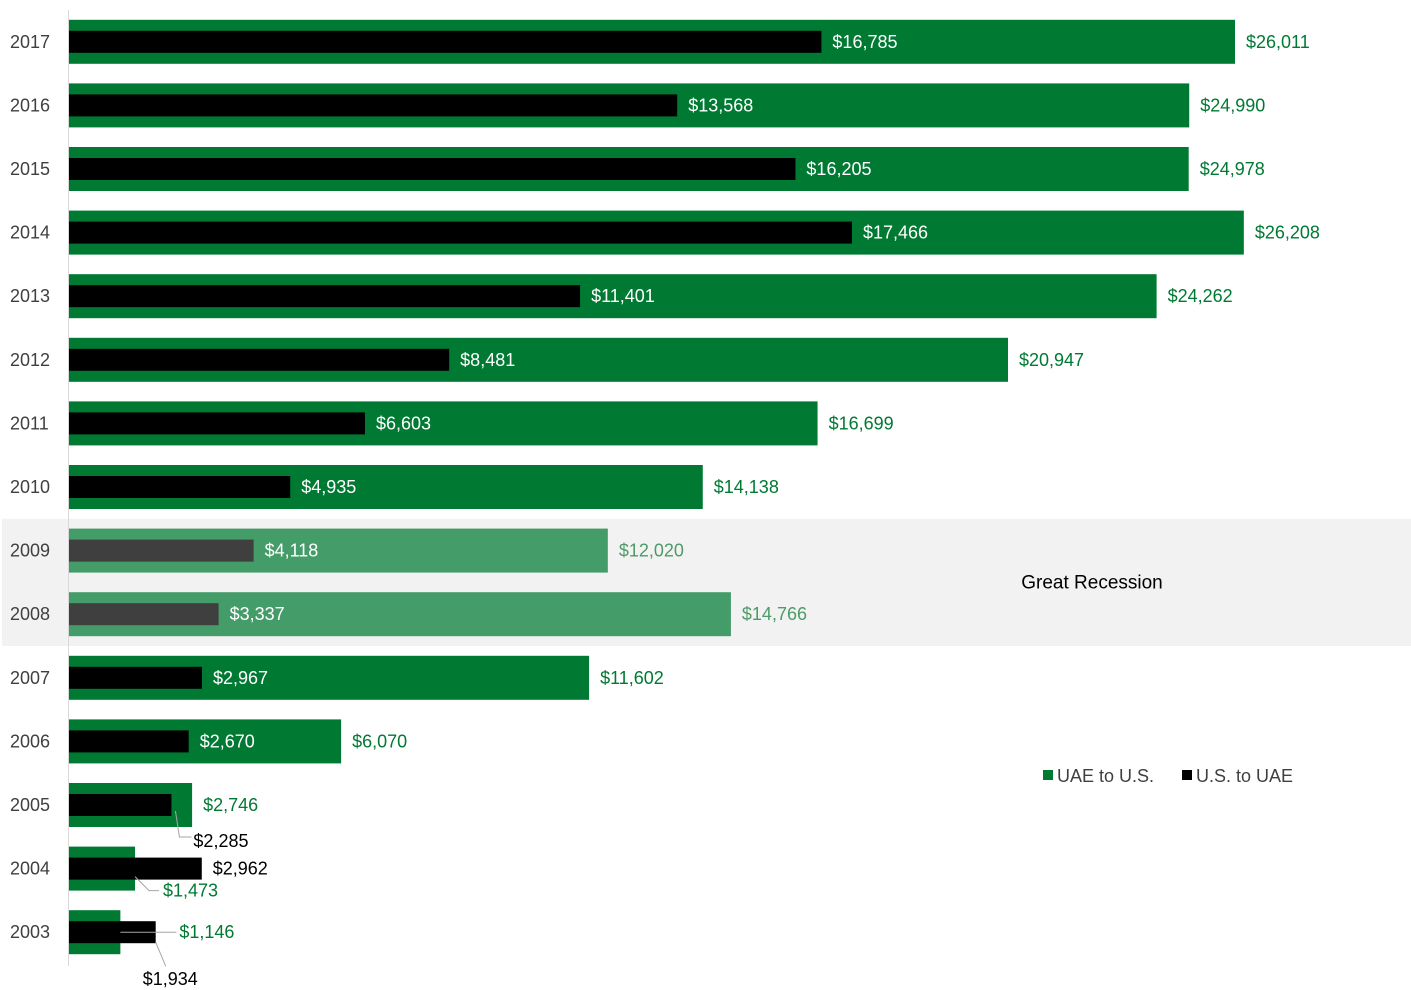  I want to click on data-label-us-to-uae: $4,935, so click(328, 487).